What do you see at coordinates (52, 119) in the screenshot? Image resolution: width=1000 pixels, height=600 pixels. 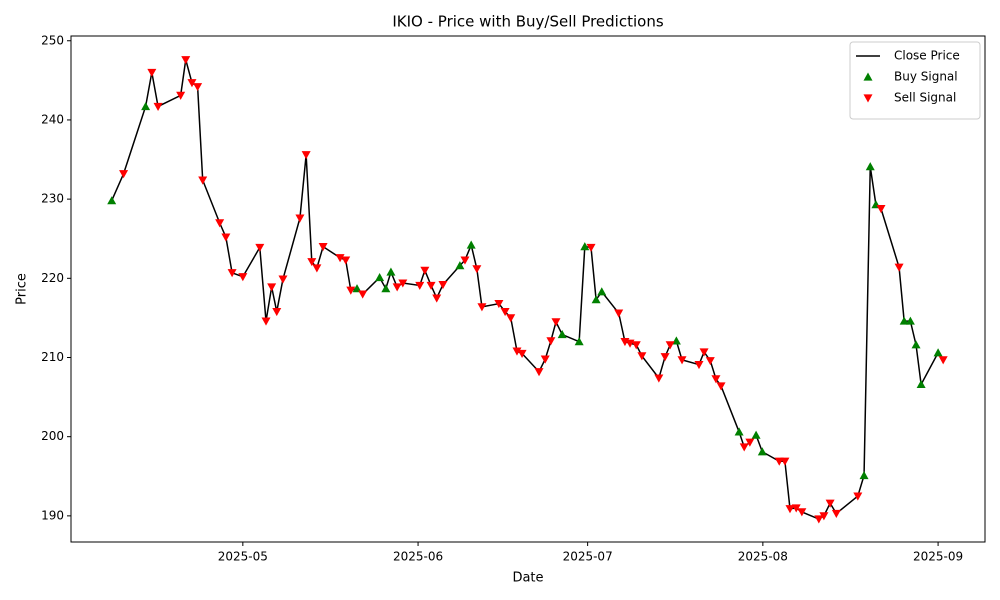 I see `y-tick-label: 240` at bounding box center [52, 119].